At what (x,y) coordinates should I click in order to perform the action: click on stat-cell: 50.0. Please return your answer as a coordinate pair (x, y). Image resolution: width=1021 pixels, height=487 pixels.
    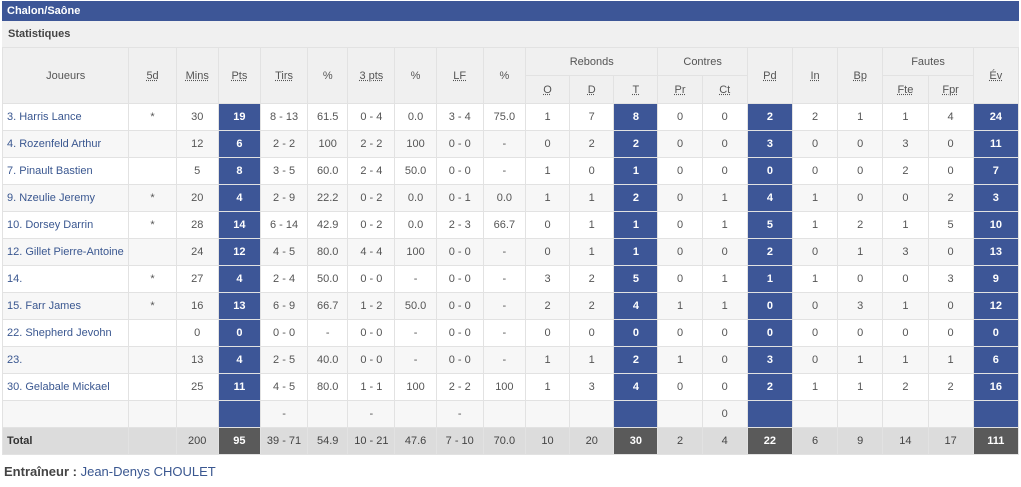
    Looking at the image, I should click on (328, 279).